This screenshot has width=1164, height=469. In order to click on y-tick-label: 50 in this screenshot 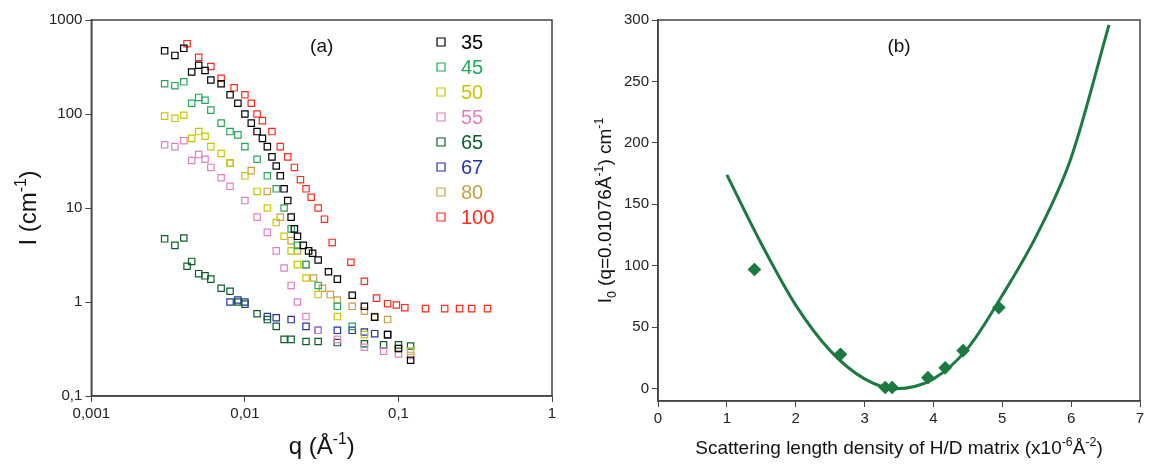, I will do `click(641, 326)`.